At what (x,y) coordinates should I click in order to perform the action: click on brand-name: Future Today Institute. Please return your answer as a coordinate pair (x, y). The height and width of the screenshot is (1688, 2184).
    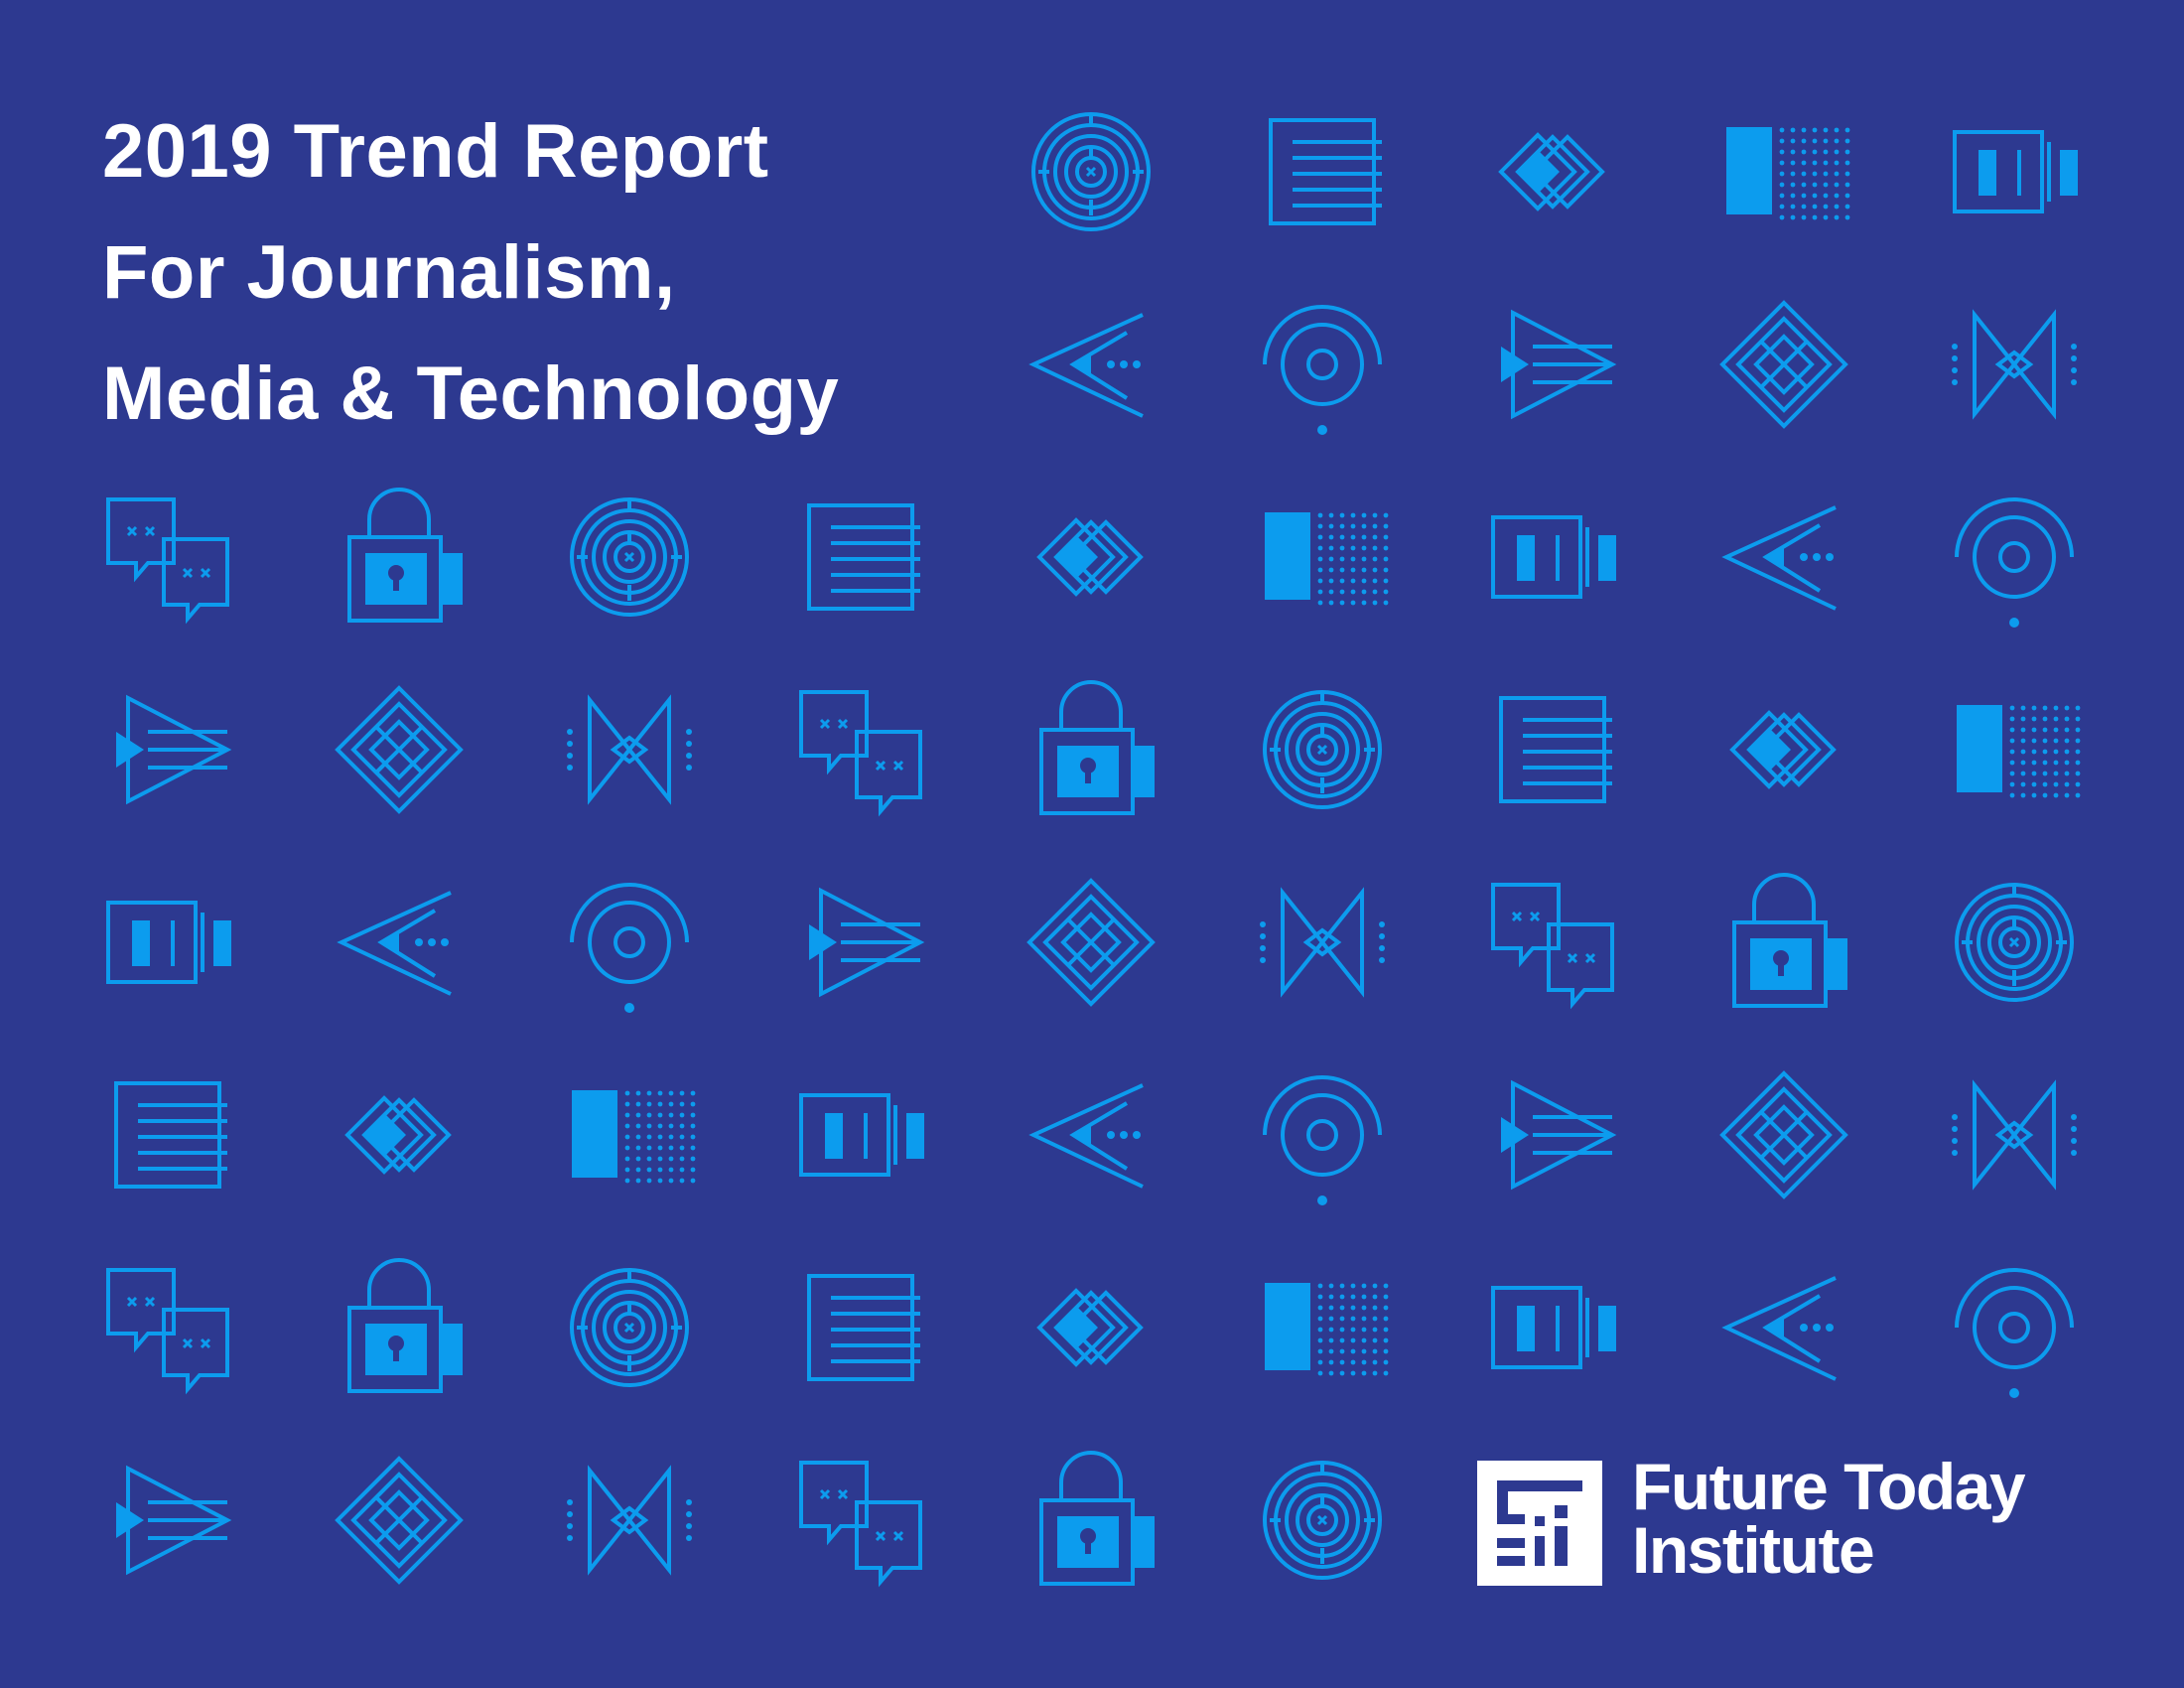
    Looking at the image, I should click on (1829, 1518).